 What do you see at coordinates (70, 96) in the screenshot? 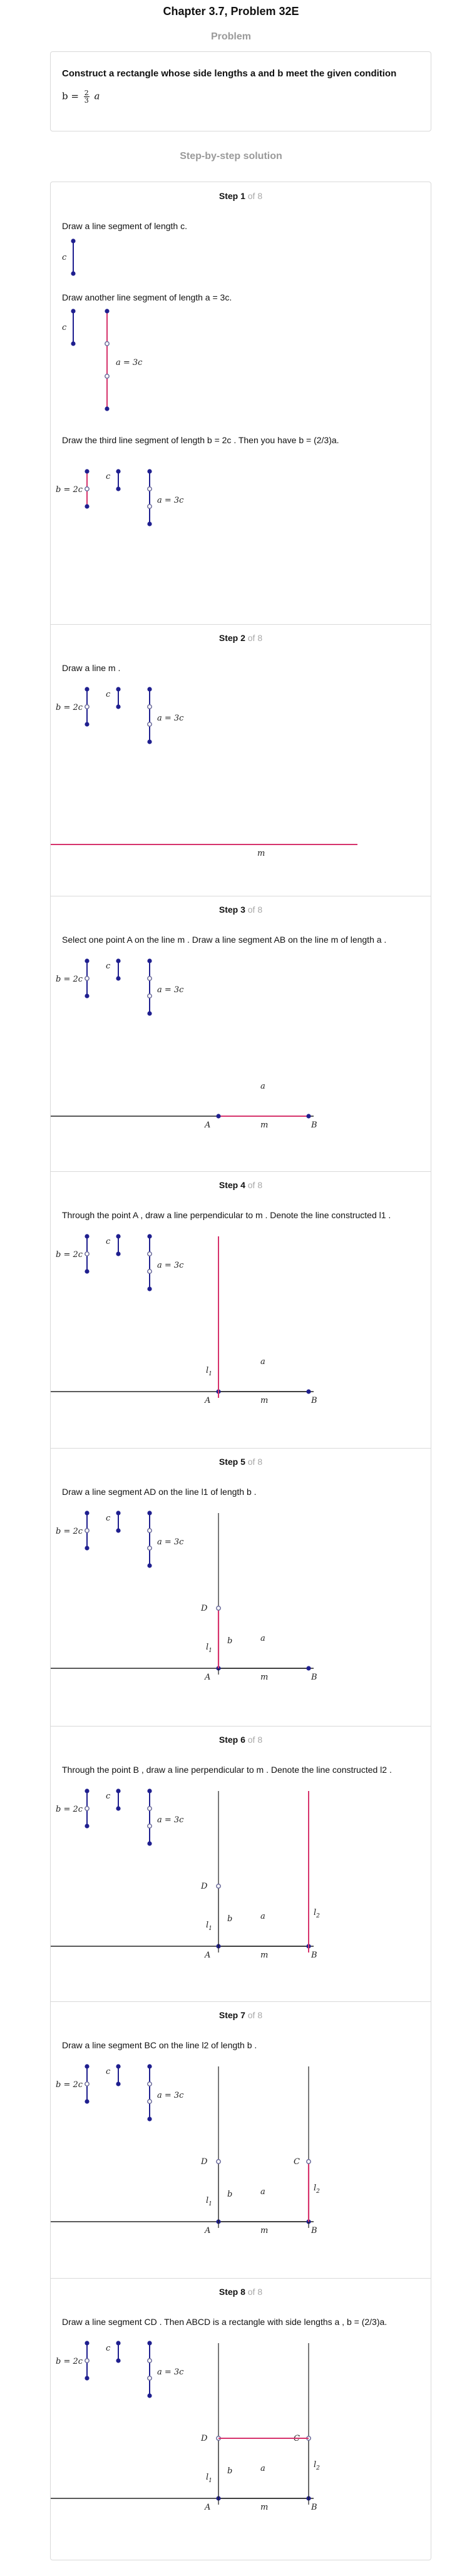
I see `formula-lhs: b =` at bounding box center [70, 96].